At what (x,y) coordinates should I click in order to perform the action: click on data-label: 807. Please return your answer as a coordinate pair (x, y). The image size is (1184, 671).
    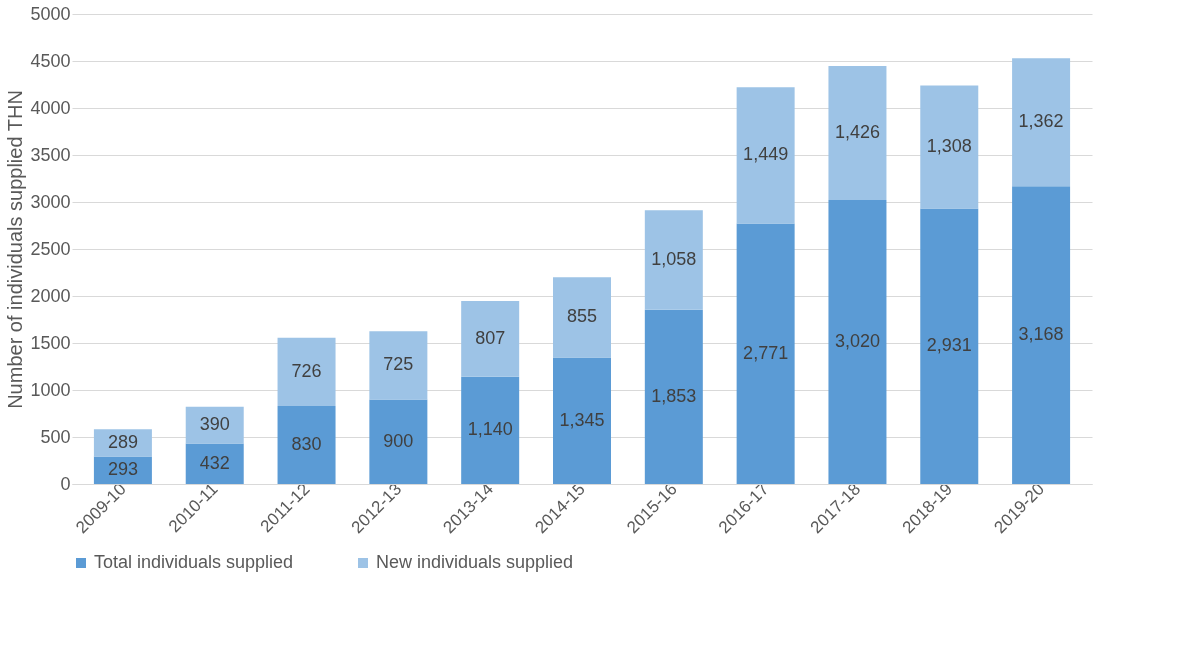
    Looking at the image, I should click on (490, 337).